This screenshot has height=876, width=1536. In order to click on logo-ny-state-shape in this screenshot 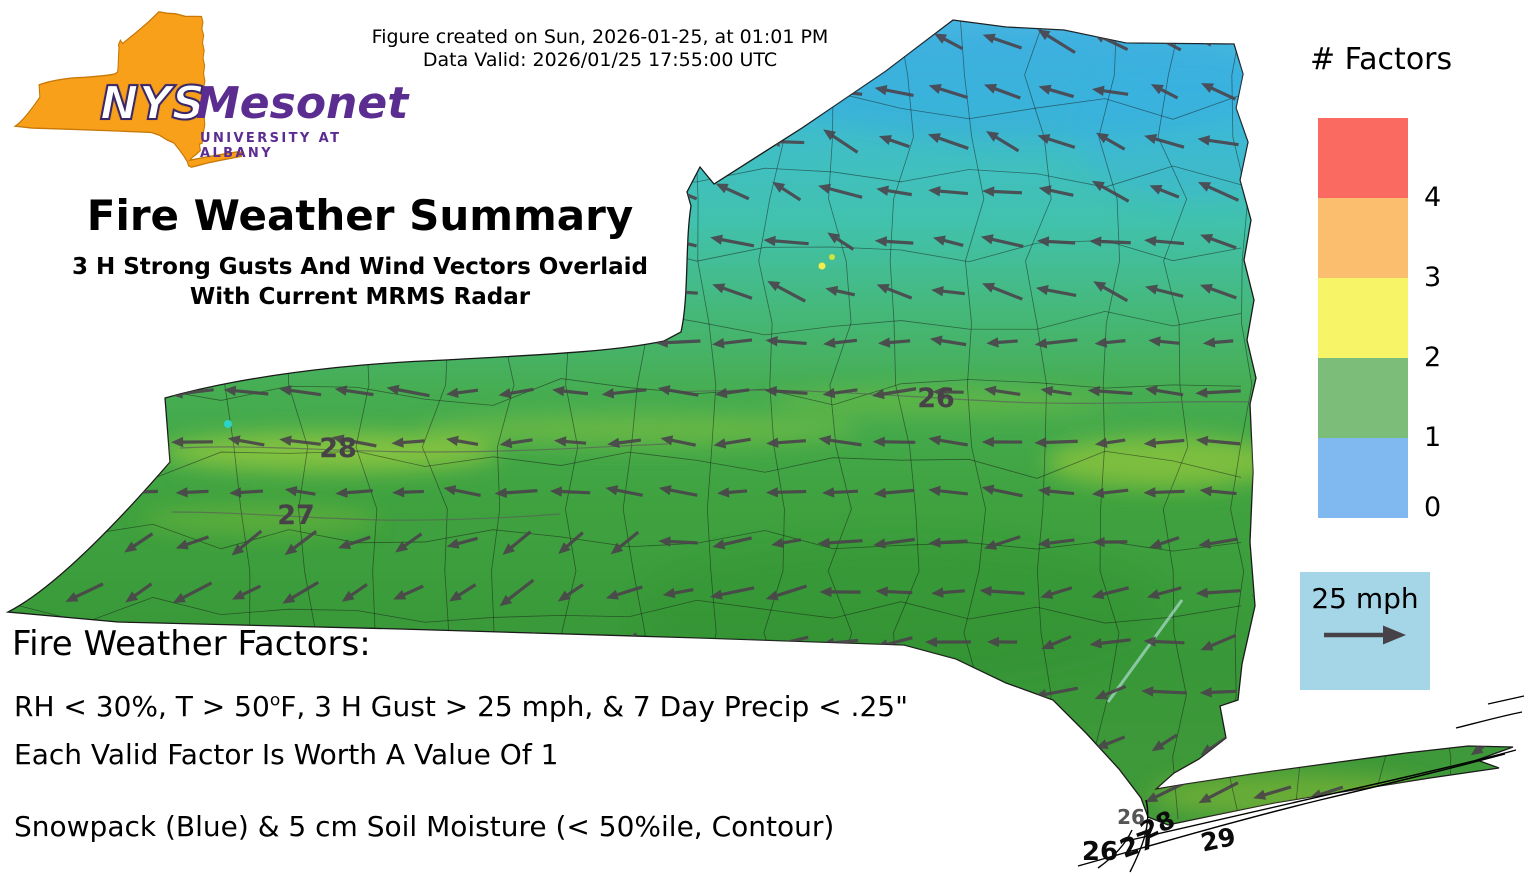, I will do `click(129, 89)`.